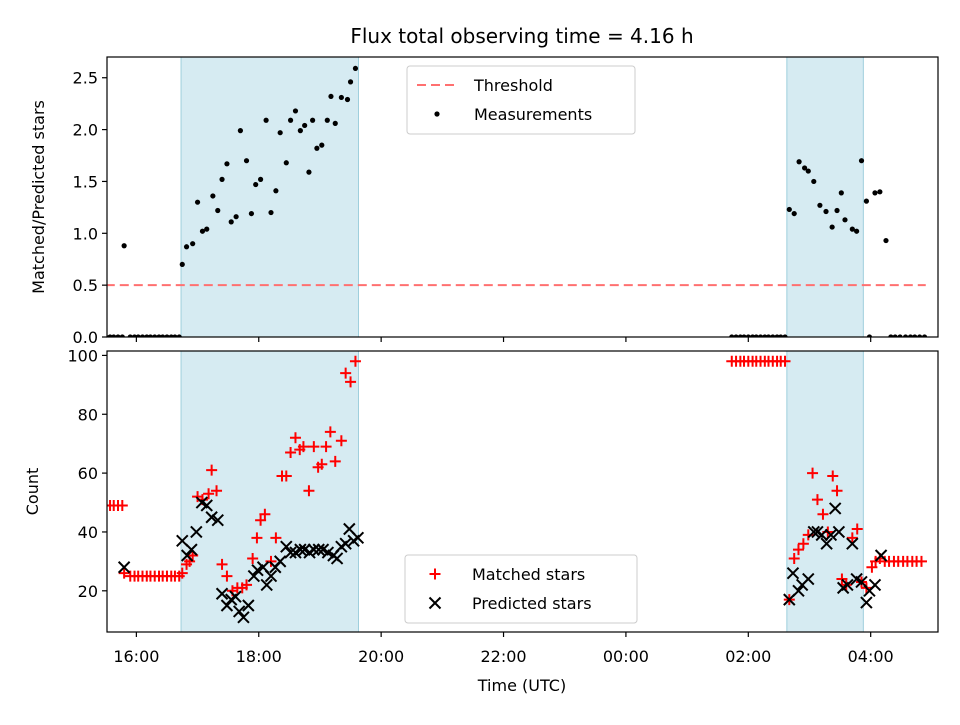 The image size is (960, 725). Describe the element at coordinates (259, 656) in the screenshot. I see `x-tick-label: 18:00` at that location.